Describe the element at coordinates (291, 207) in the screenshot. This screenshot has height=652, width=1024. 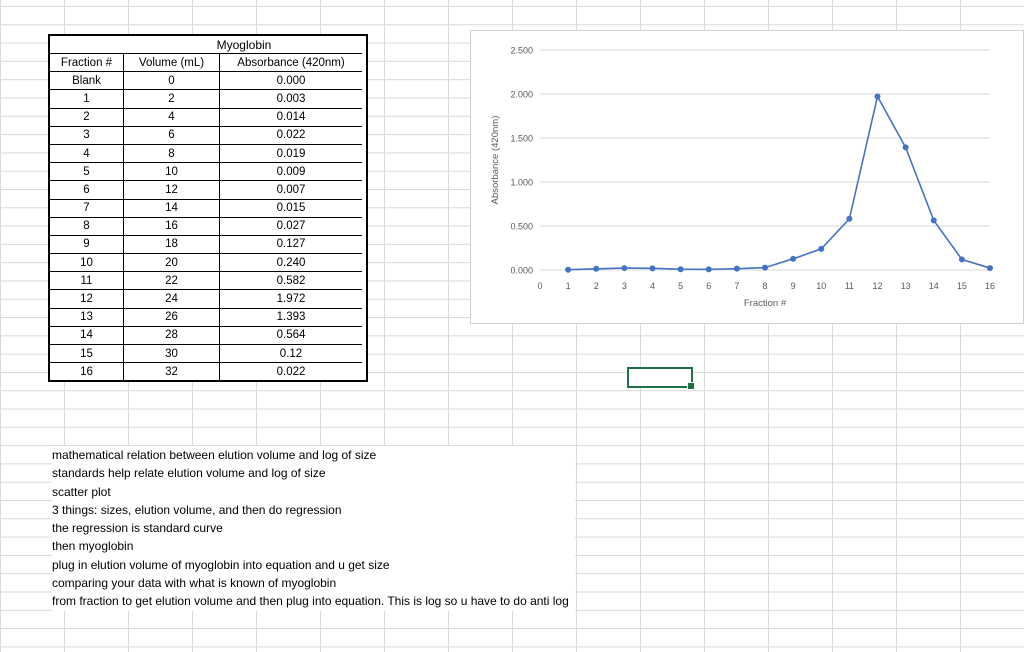
I see `absorbance-cell: 0.015` at that location.